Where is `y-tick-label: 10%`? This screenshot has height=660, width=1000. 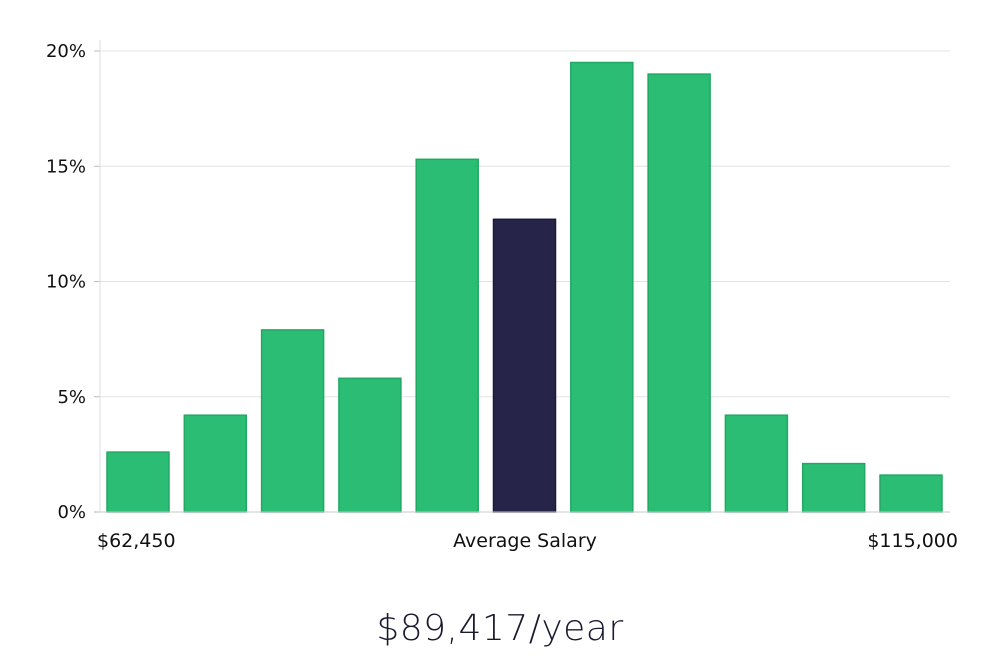
y-tick-label: 10% is located at coordinates (66, 282).